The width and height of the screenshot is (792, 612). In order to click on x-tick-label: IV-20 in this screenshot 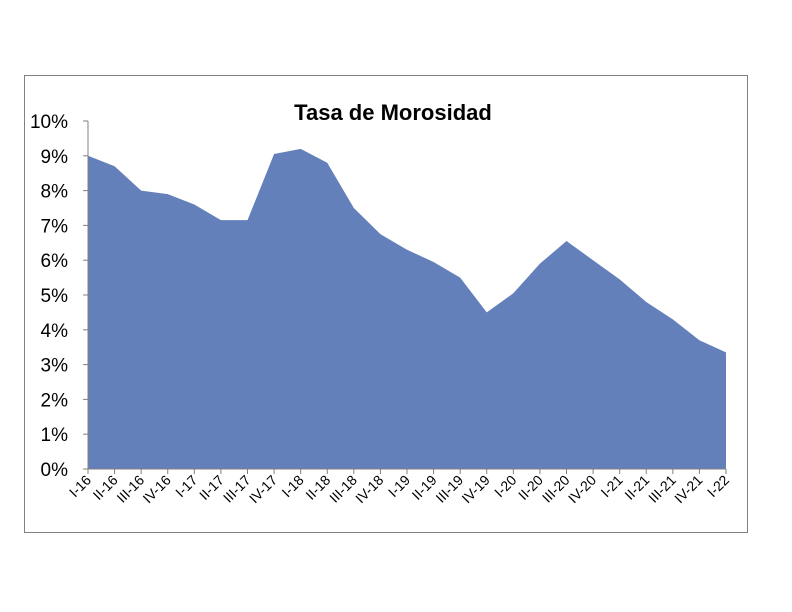, I will do `click(582, 489)`.